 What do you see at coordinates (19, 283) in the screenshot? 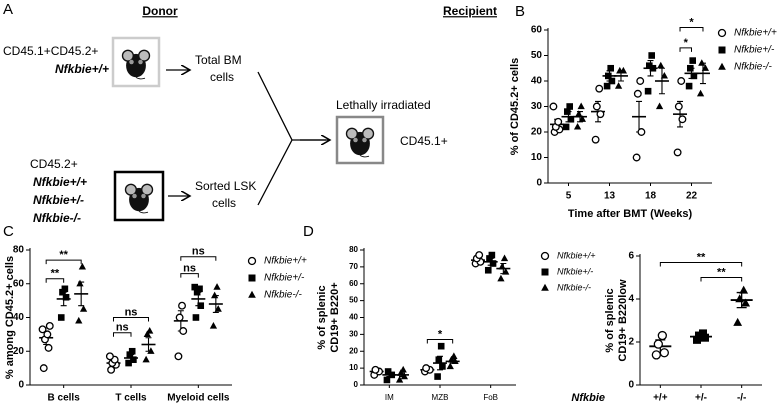
I see `y-tick-label: 60` at bounding box center [19, 283].